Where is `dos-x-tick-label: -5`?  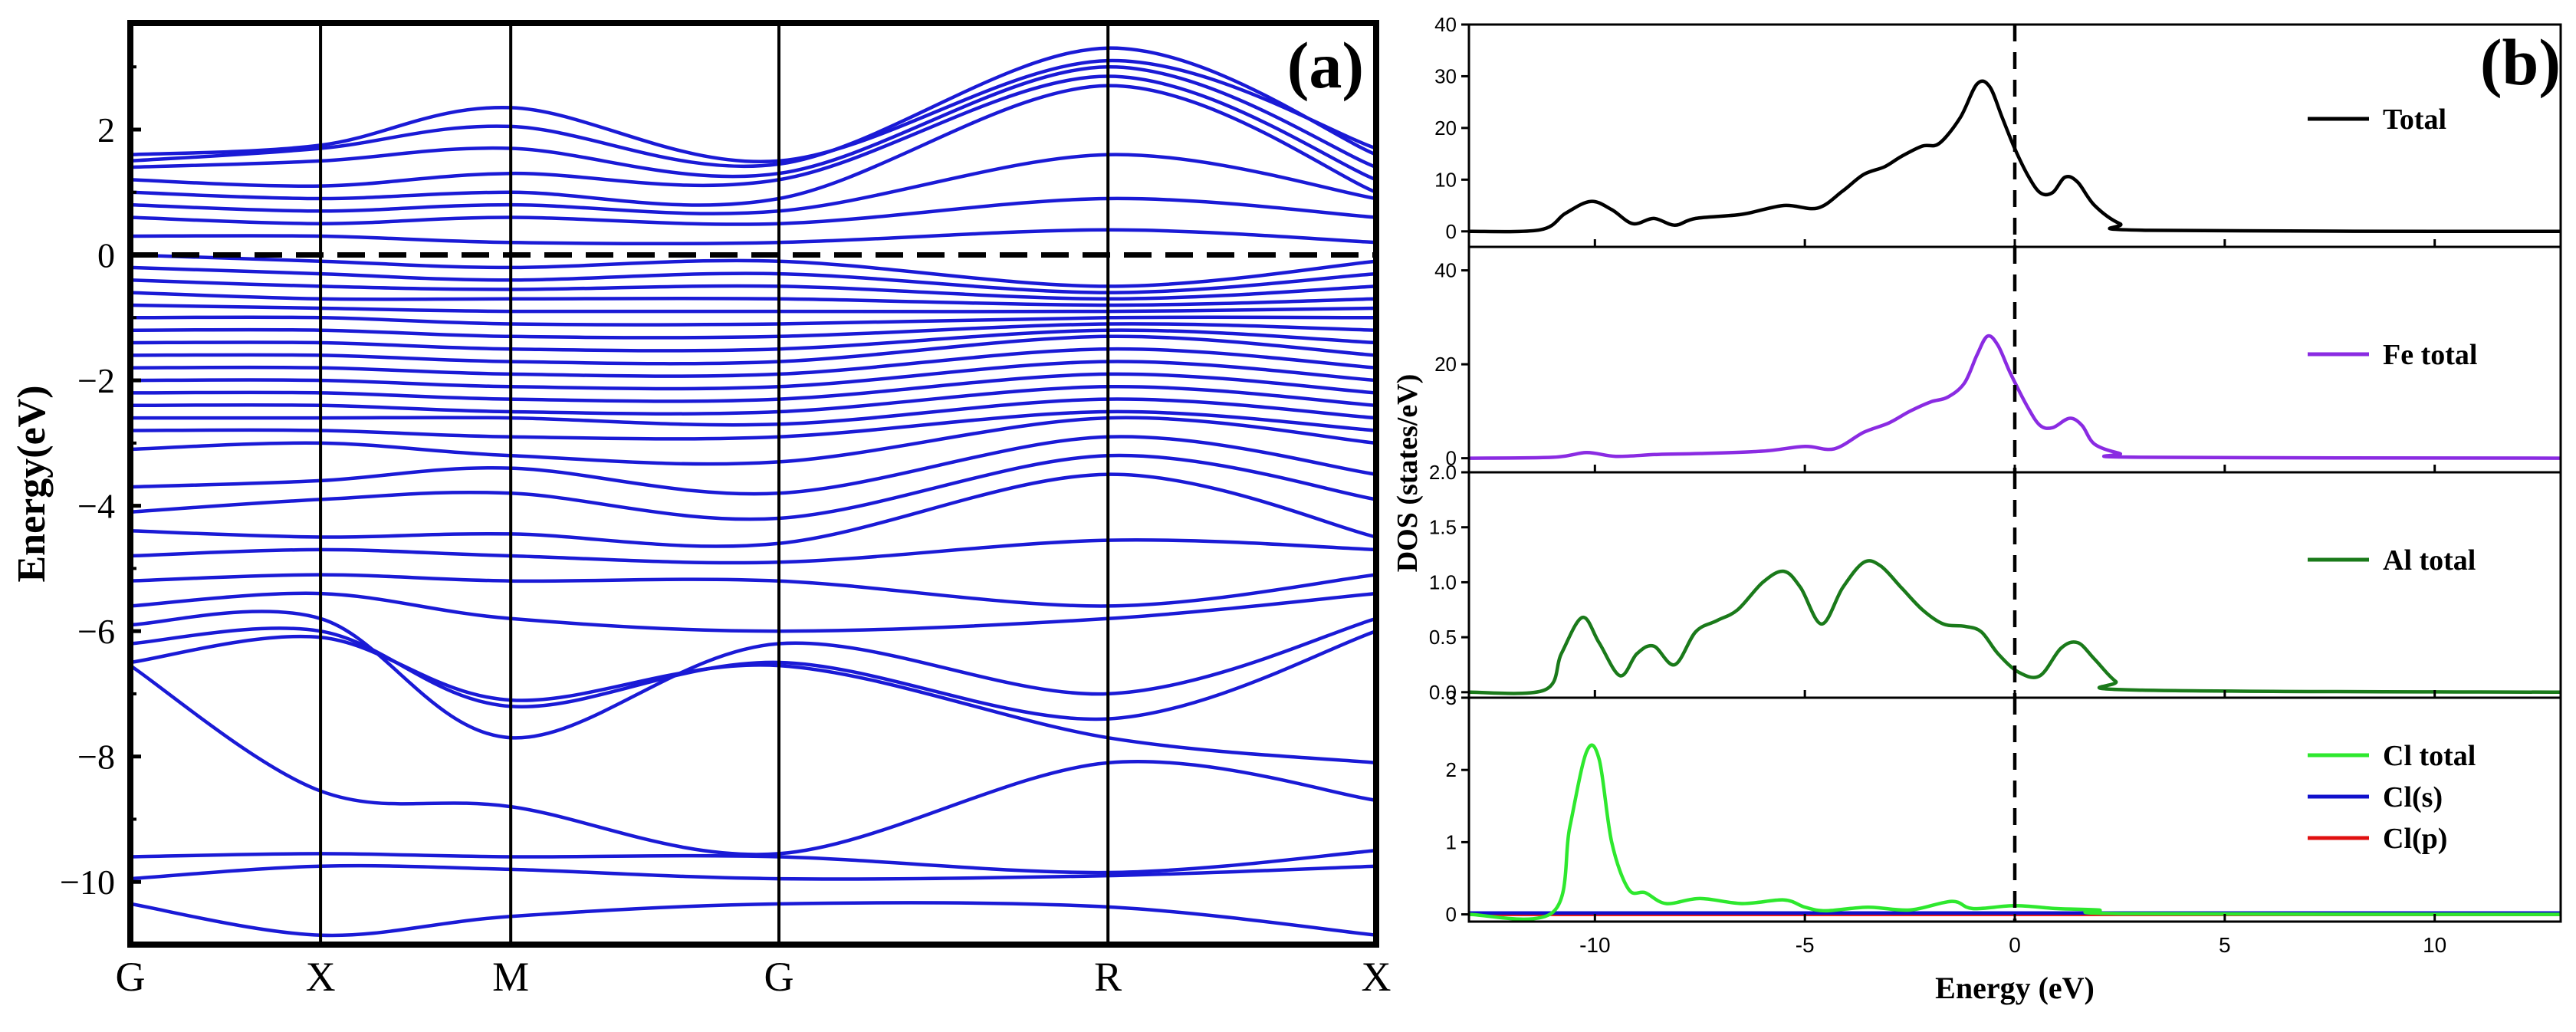 dos-x-tick-label: -5 is located at coordinates (1806, 945).